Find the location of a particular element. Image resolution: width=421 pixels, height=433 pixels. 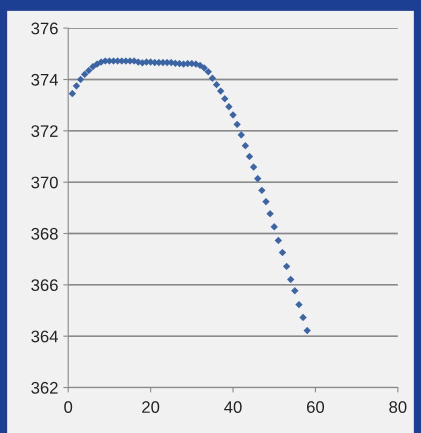

x-tick-label: 40 is located at coordinates (233, 407).